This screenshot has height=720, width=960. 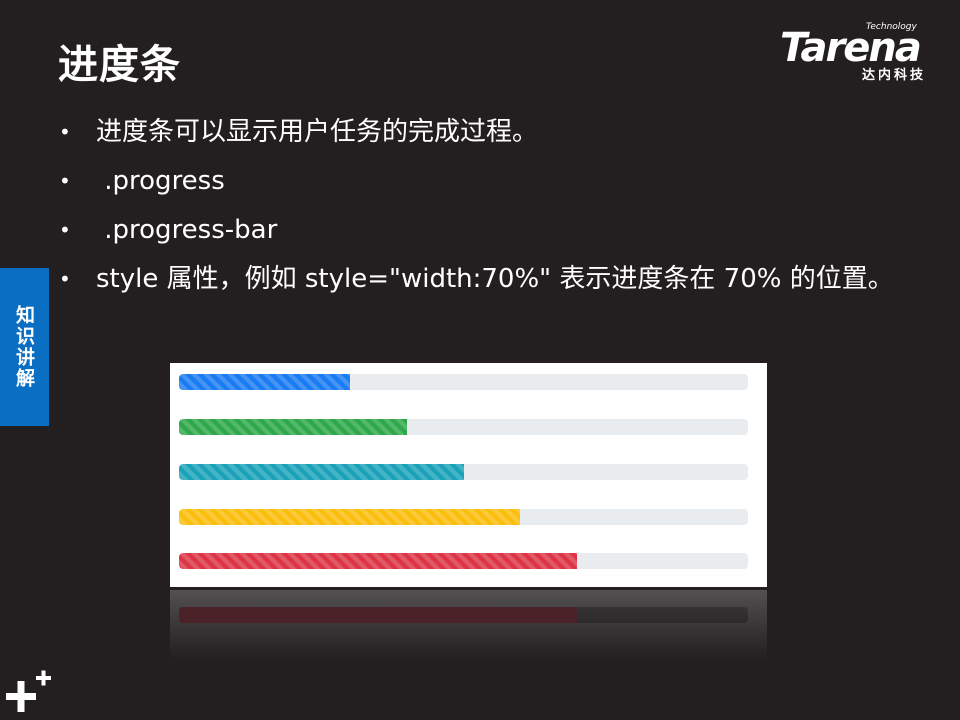 What do you see at coordinates (463, 382) in the screenshot?
I see `progress-track-primary` at bounding box center [463, 382].